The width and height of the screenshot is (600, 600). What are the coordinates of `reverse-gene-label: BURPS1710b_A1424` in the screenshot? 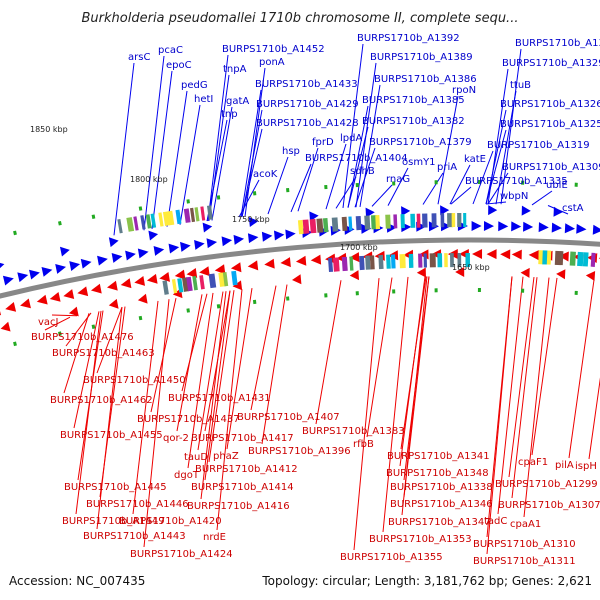 It's located at (181, 554).